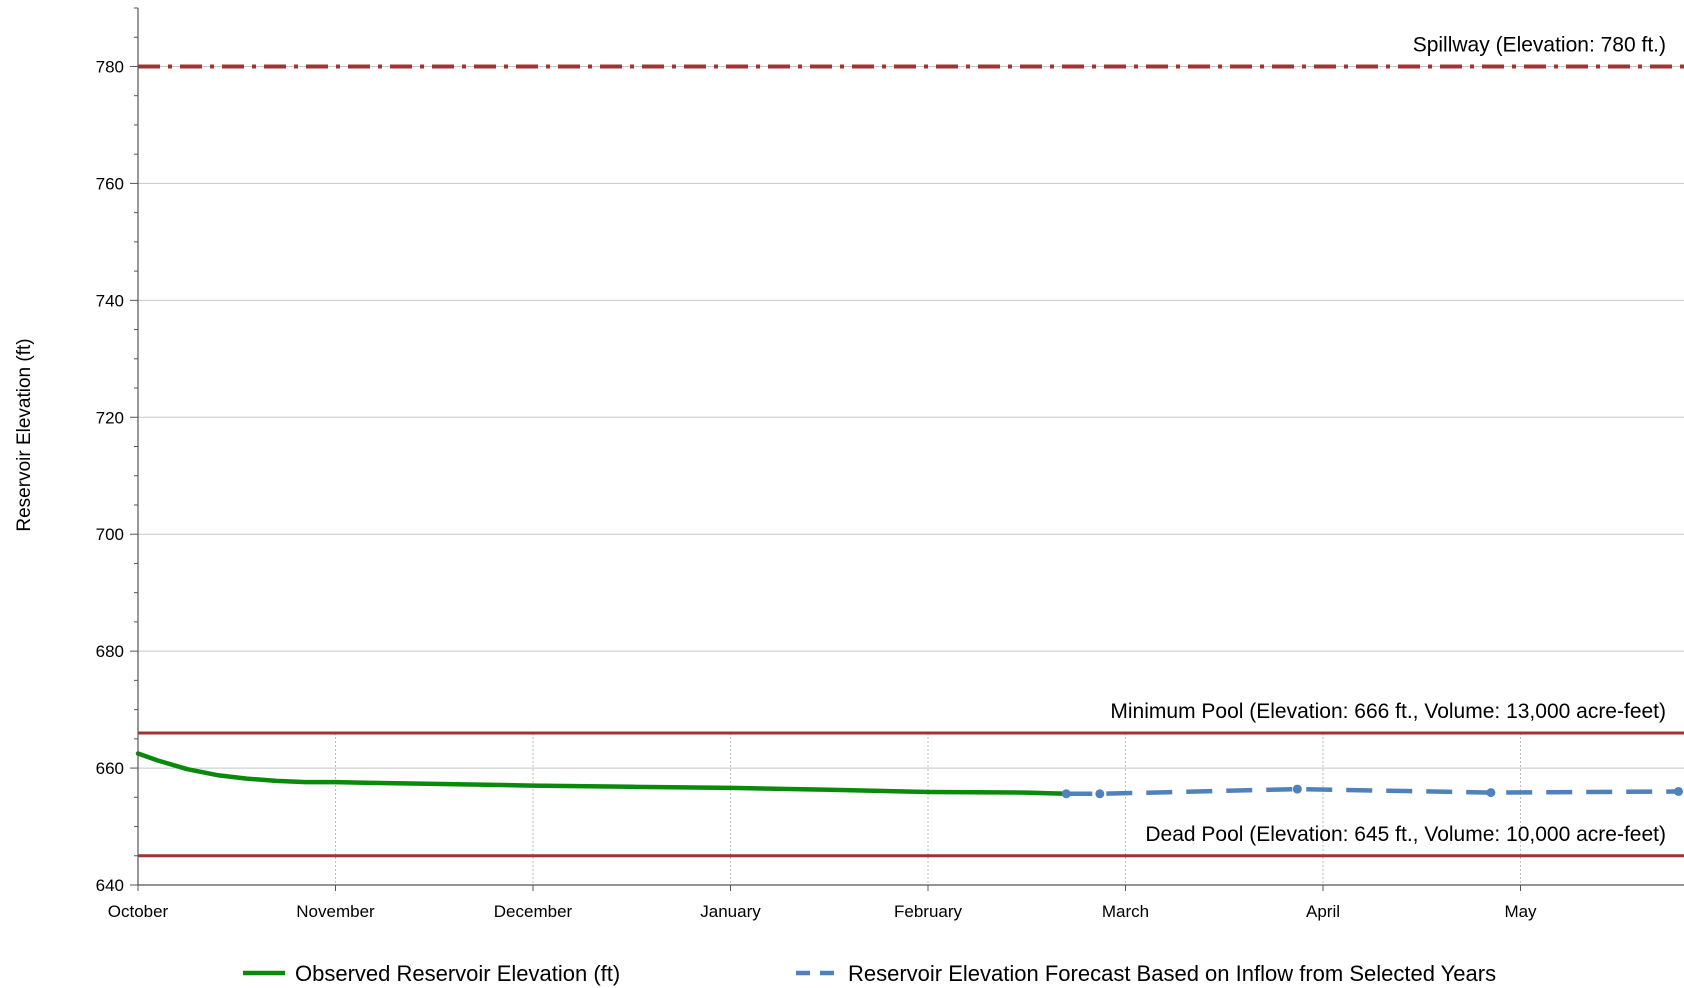  Describe the element at coordinates (457, 973) in the screenshot. I see `legend-observed-label: Observed Reservoir Elevation (ft)` at that location.